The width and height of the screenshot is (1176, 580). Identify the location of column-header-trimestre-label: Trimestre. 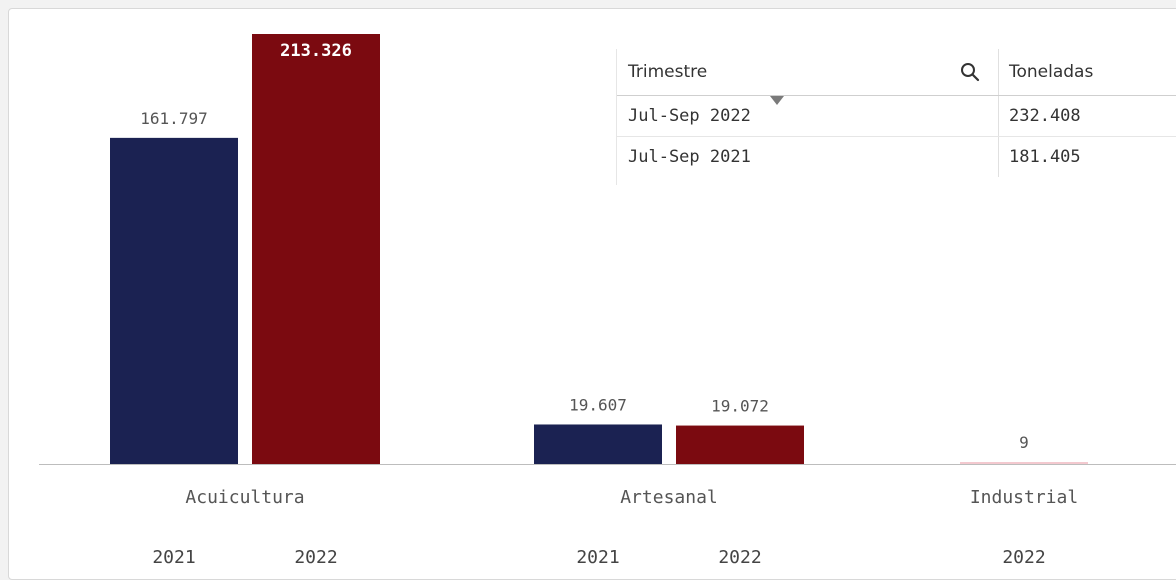
(668, 72).